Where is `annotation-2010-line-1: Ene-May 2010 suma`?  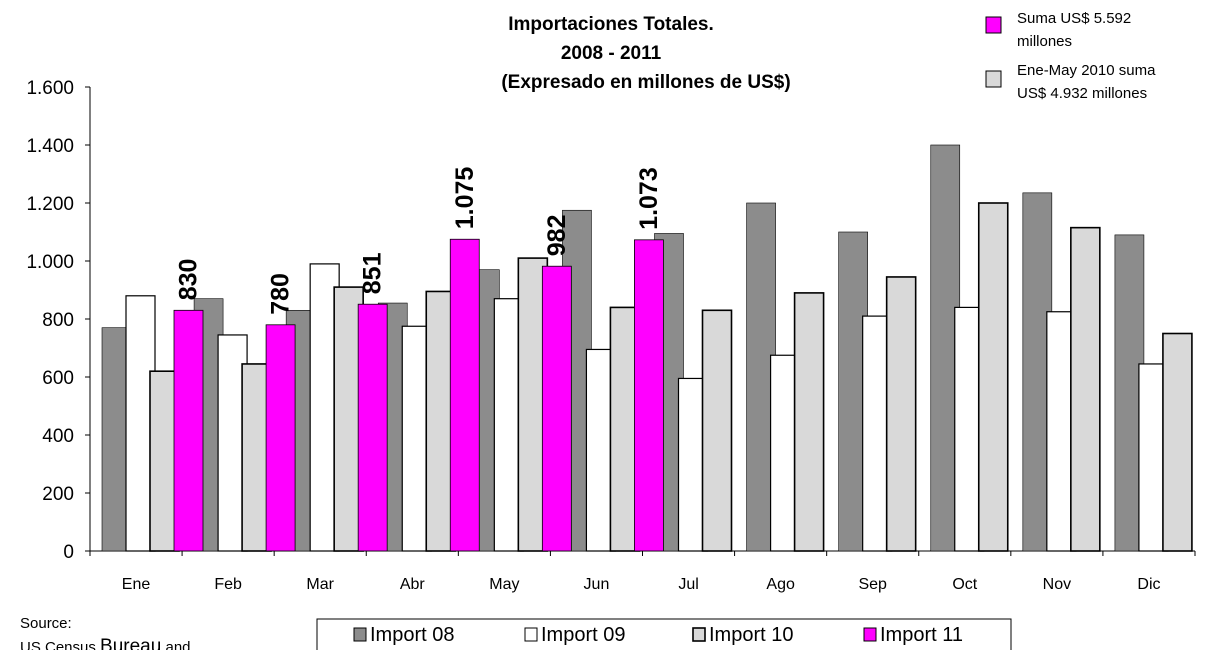
annotation-2010-line-1: Ene-May 2010 suma is located at coordinates (1086, 70).